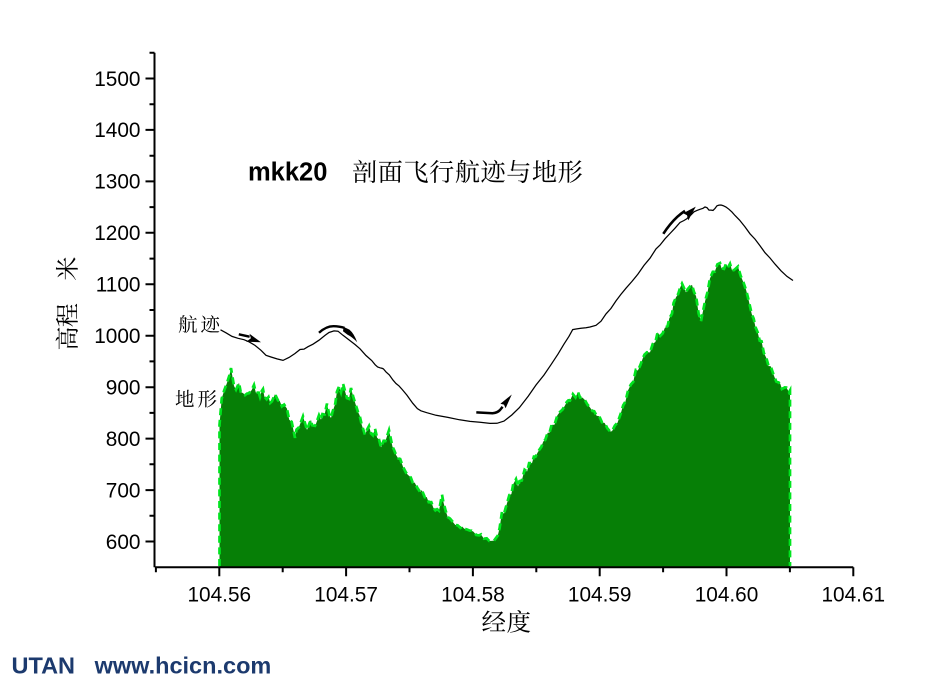 The height and width of the screenshot is (693, 939). What do you see at coordinates (853, 595) in the screenshot?
I see `svg-text: 104.61` at bounding box center [853, 595].